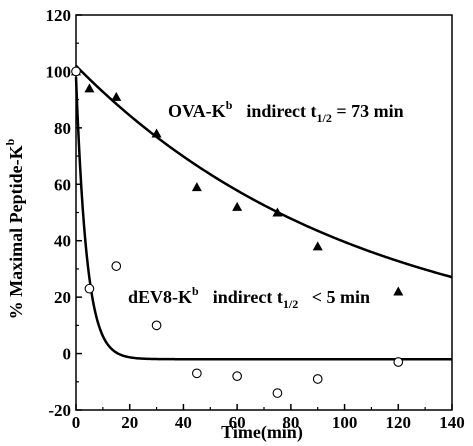 This screenshot has height=446, width=473. Describe the element at coordinates (334, 297) in the screenshot. I see `annotation-dev8-value: < 5 min` at that location.